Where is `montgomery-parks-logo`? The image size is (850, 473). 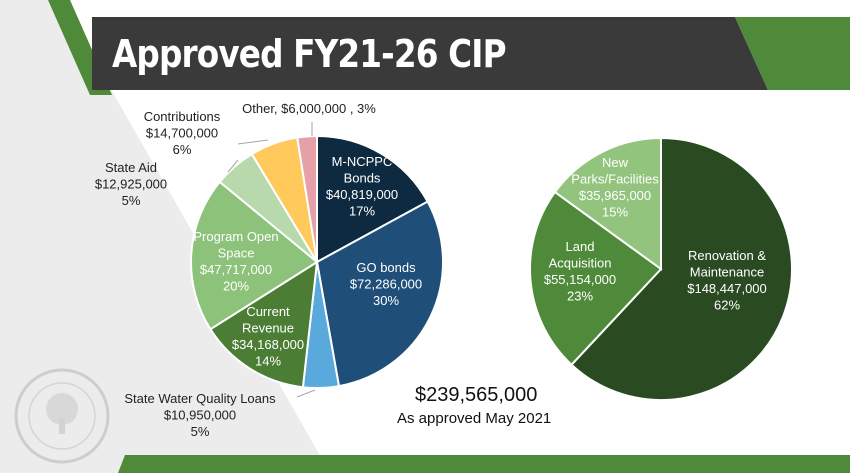 montgomery-parks-logo is located at coordinates (62, 416).